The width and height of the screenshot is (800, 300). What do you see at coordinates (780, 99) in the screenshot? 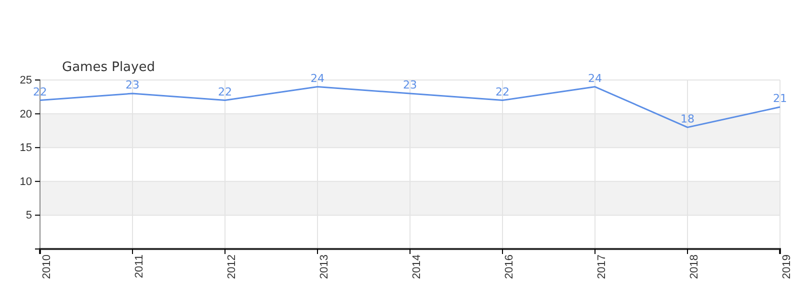
I see `data-label: 21` at bounding box center [780, 99].